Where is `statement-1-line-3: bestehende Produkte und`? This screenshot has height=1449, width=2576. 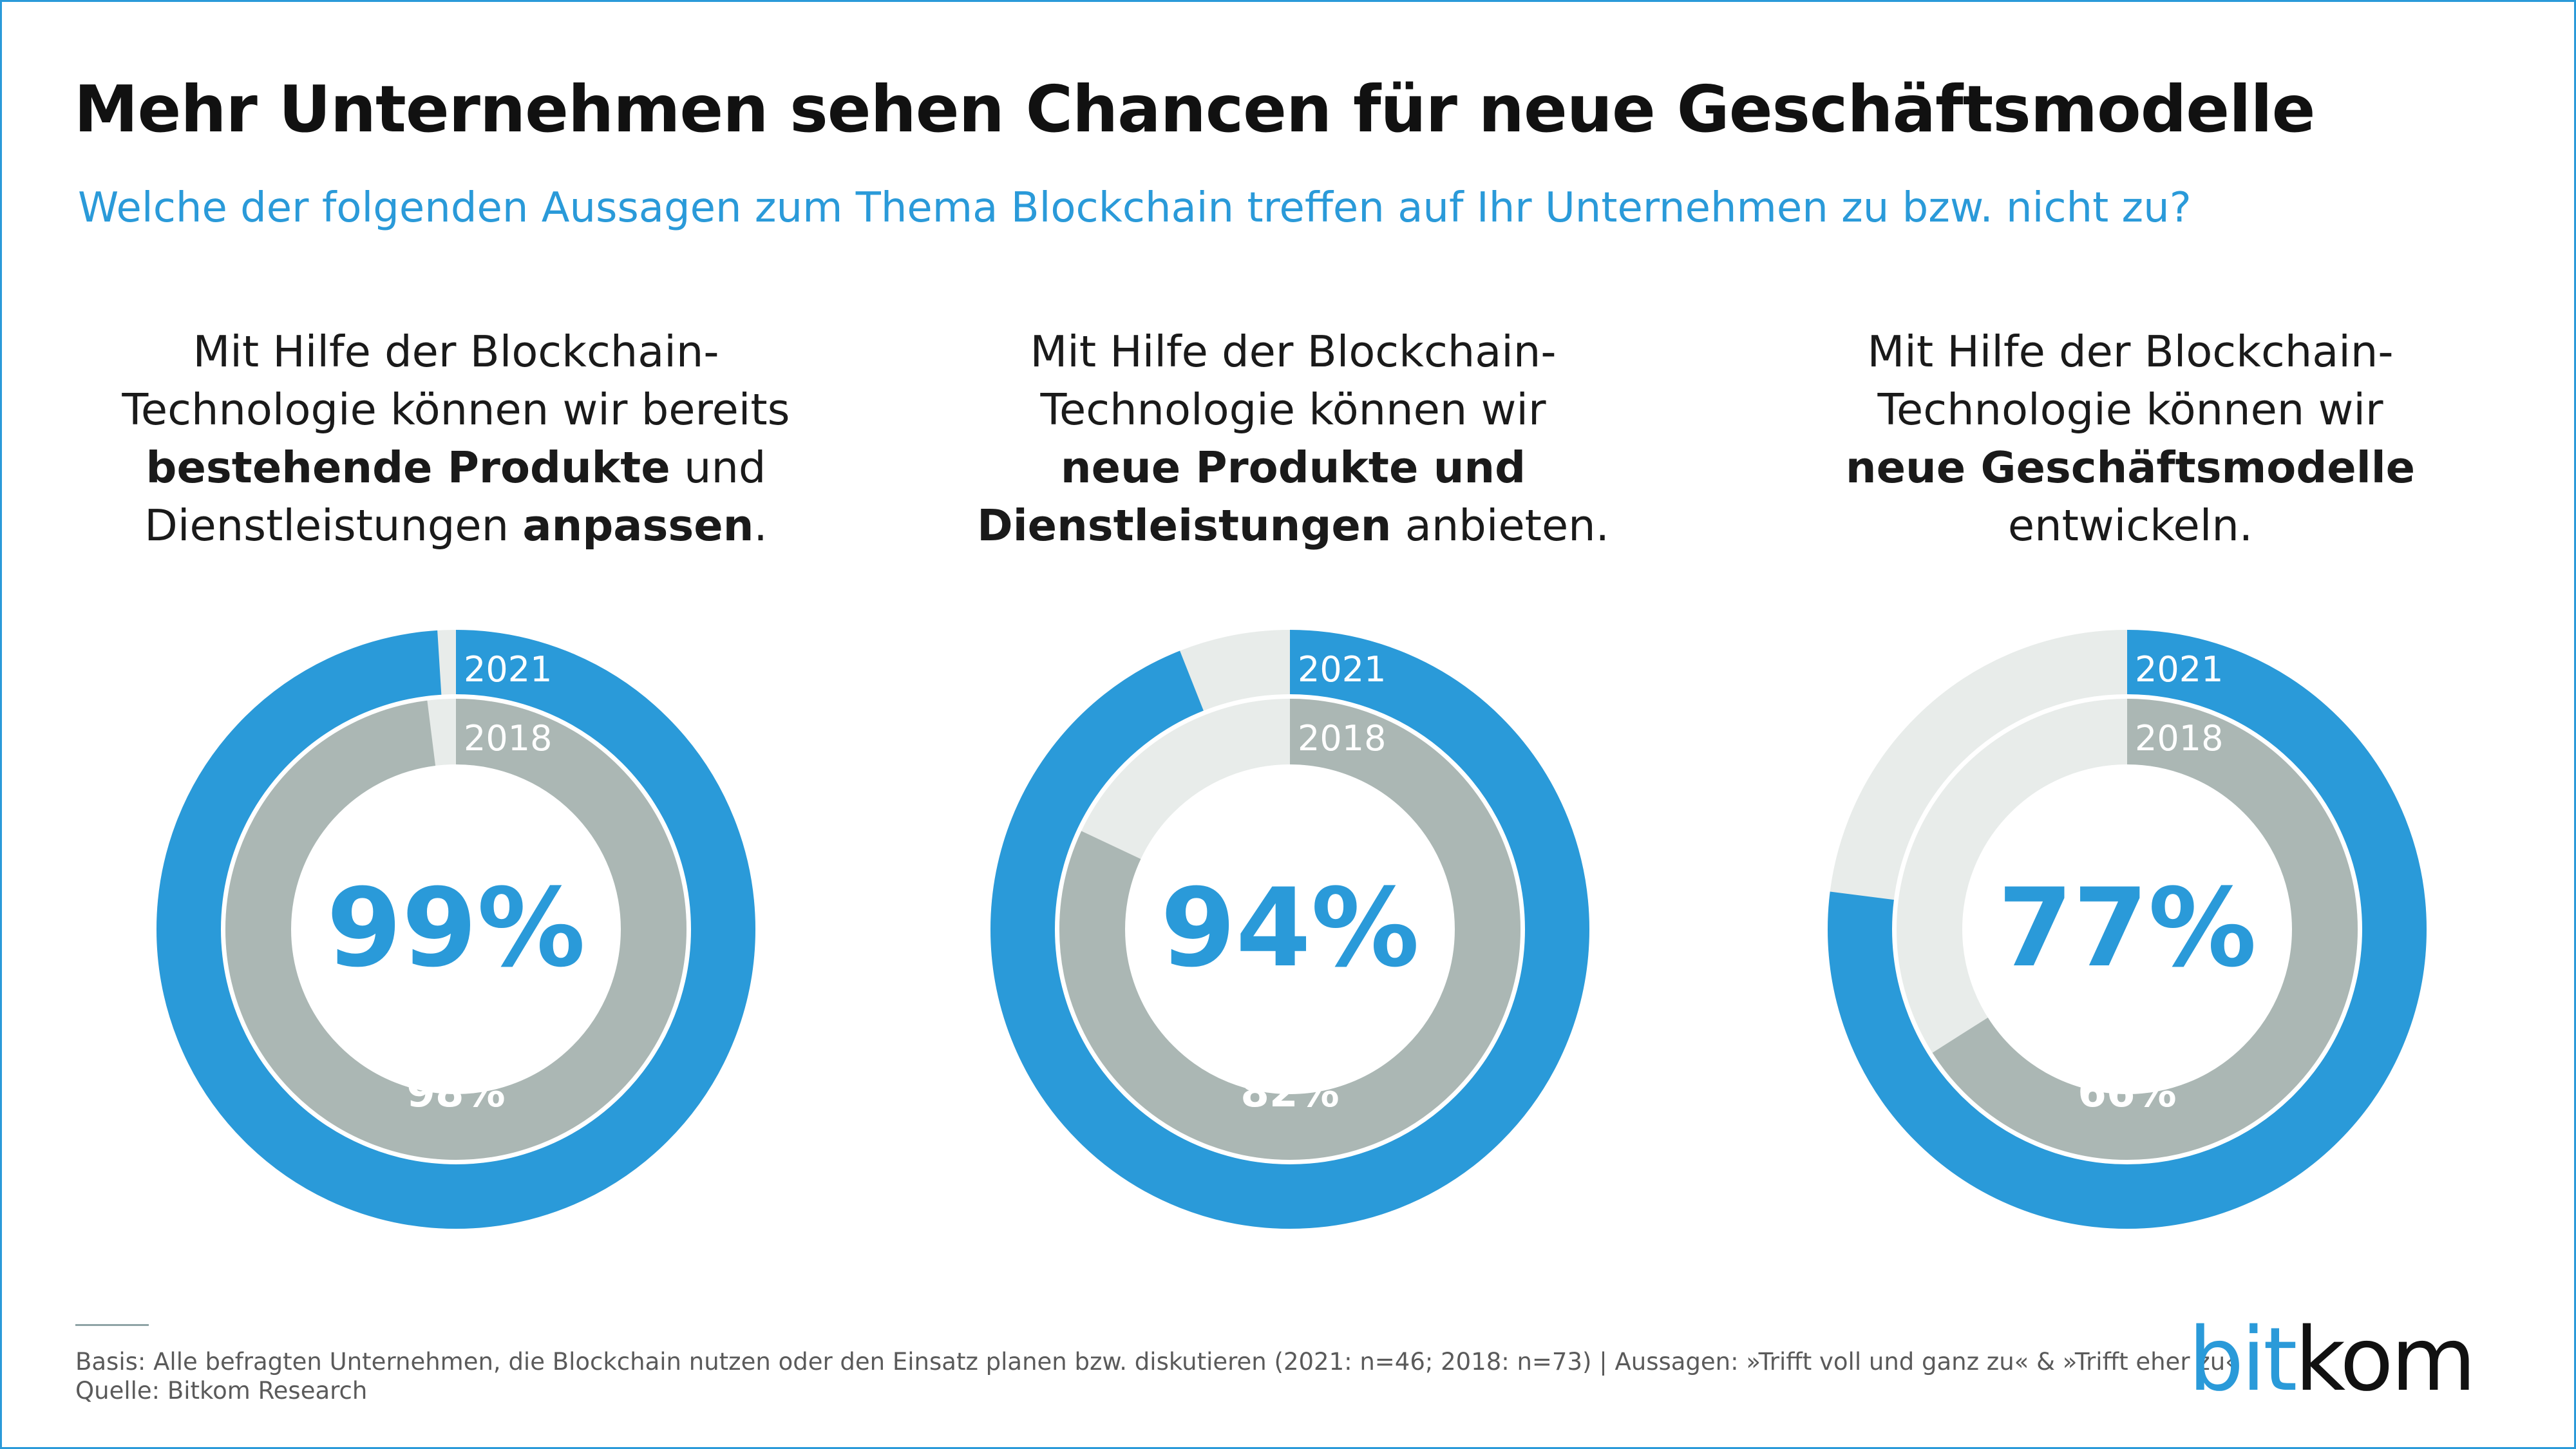 statement-1-line-3: bestehende Produkte und is located at coordinates (456, 468).